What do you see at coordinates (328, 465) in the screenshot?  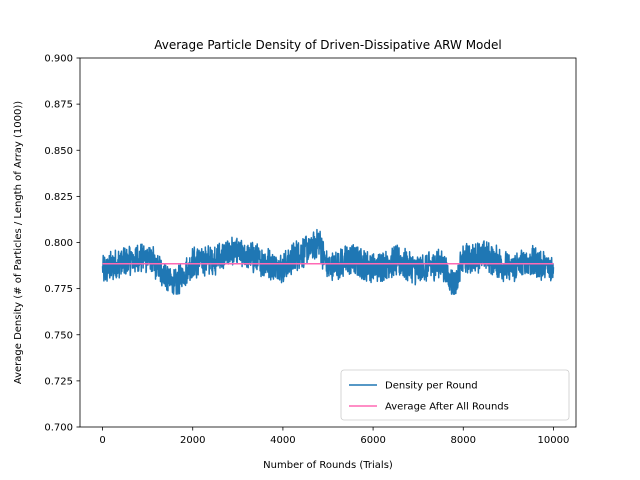 I see `x-axis-label: Number of Rounds (Trials)` at bounding box center [328, 465].